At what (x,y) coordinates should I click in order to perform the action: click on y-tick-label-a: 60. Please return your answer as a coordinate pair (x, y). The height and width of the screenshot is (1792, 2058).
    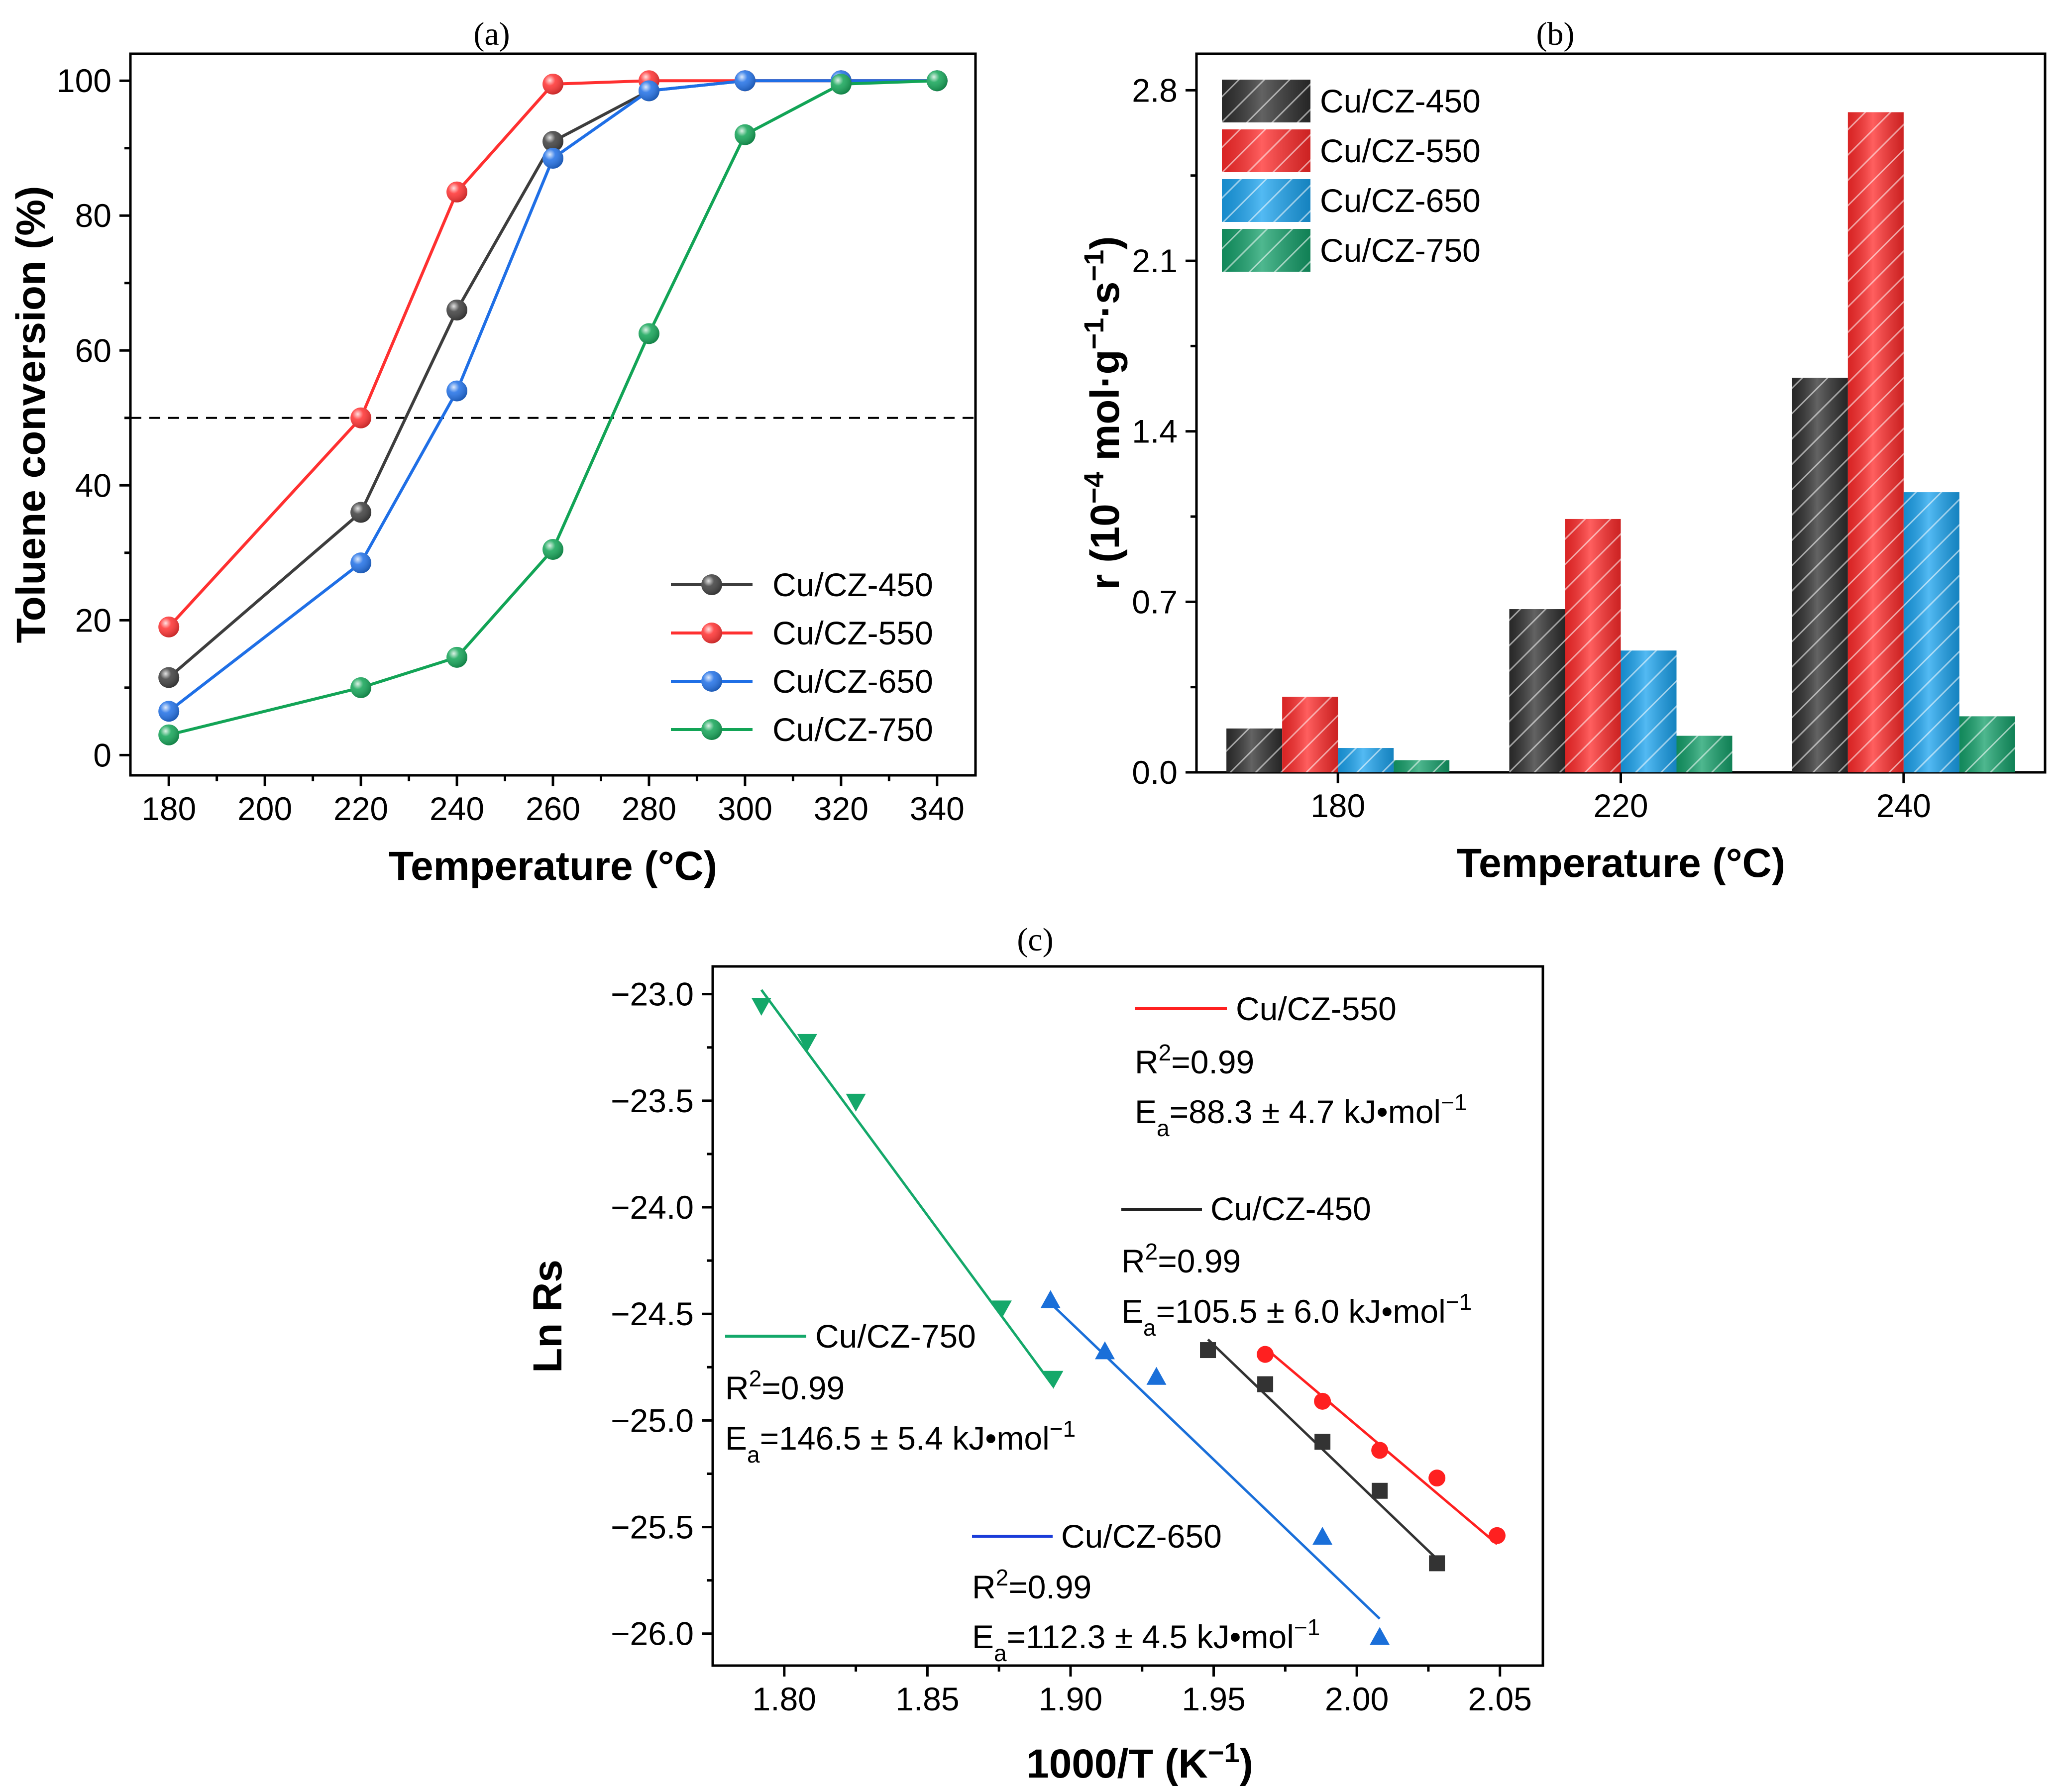
    Looking at the image, I should click on (93, 350).